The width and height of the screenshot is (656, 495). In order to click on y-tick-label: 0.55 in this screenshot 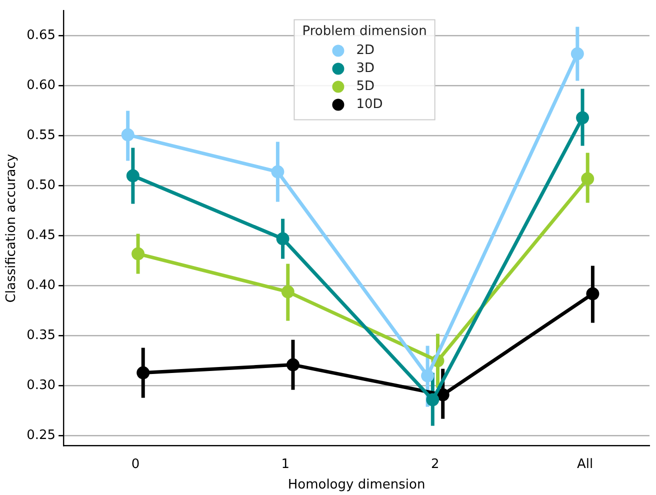, I will do `click(41, 136)`.